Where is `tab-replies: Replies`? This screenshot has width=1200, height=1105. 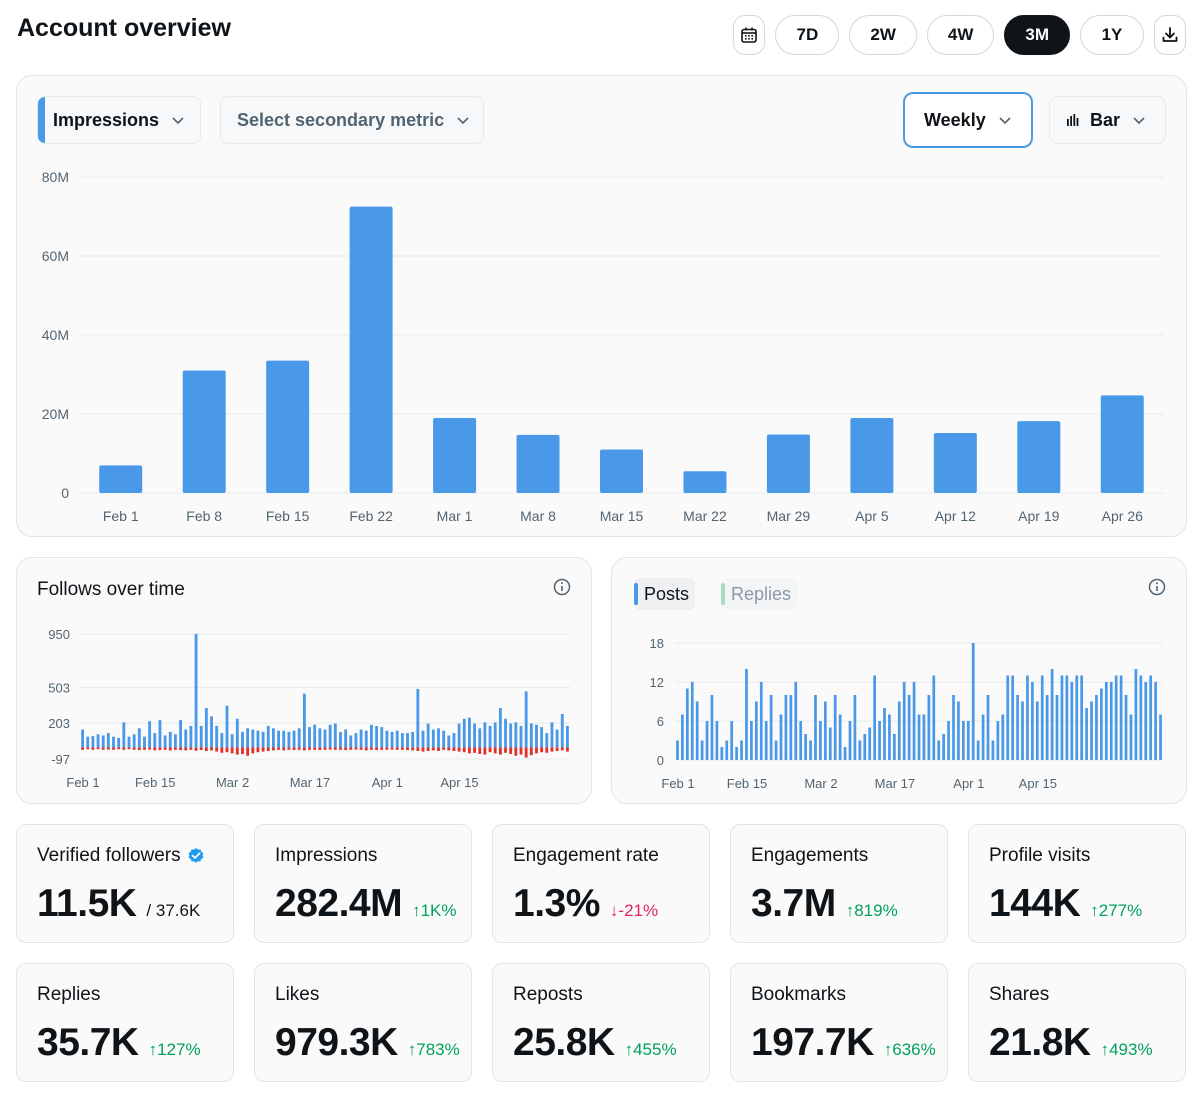
tab-replies: Replies is located at coordinates (759, 594).